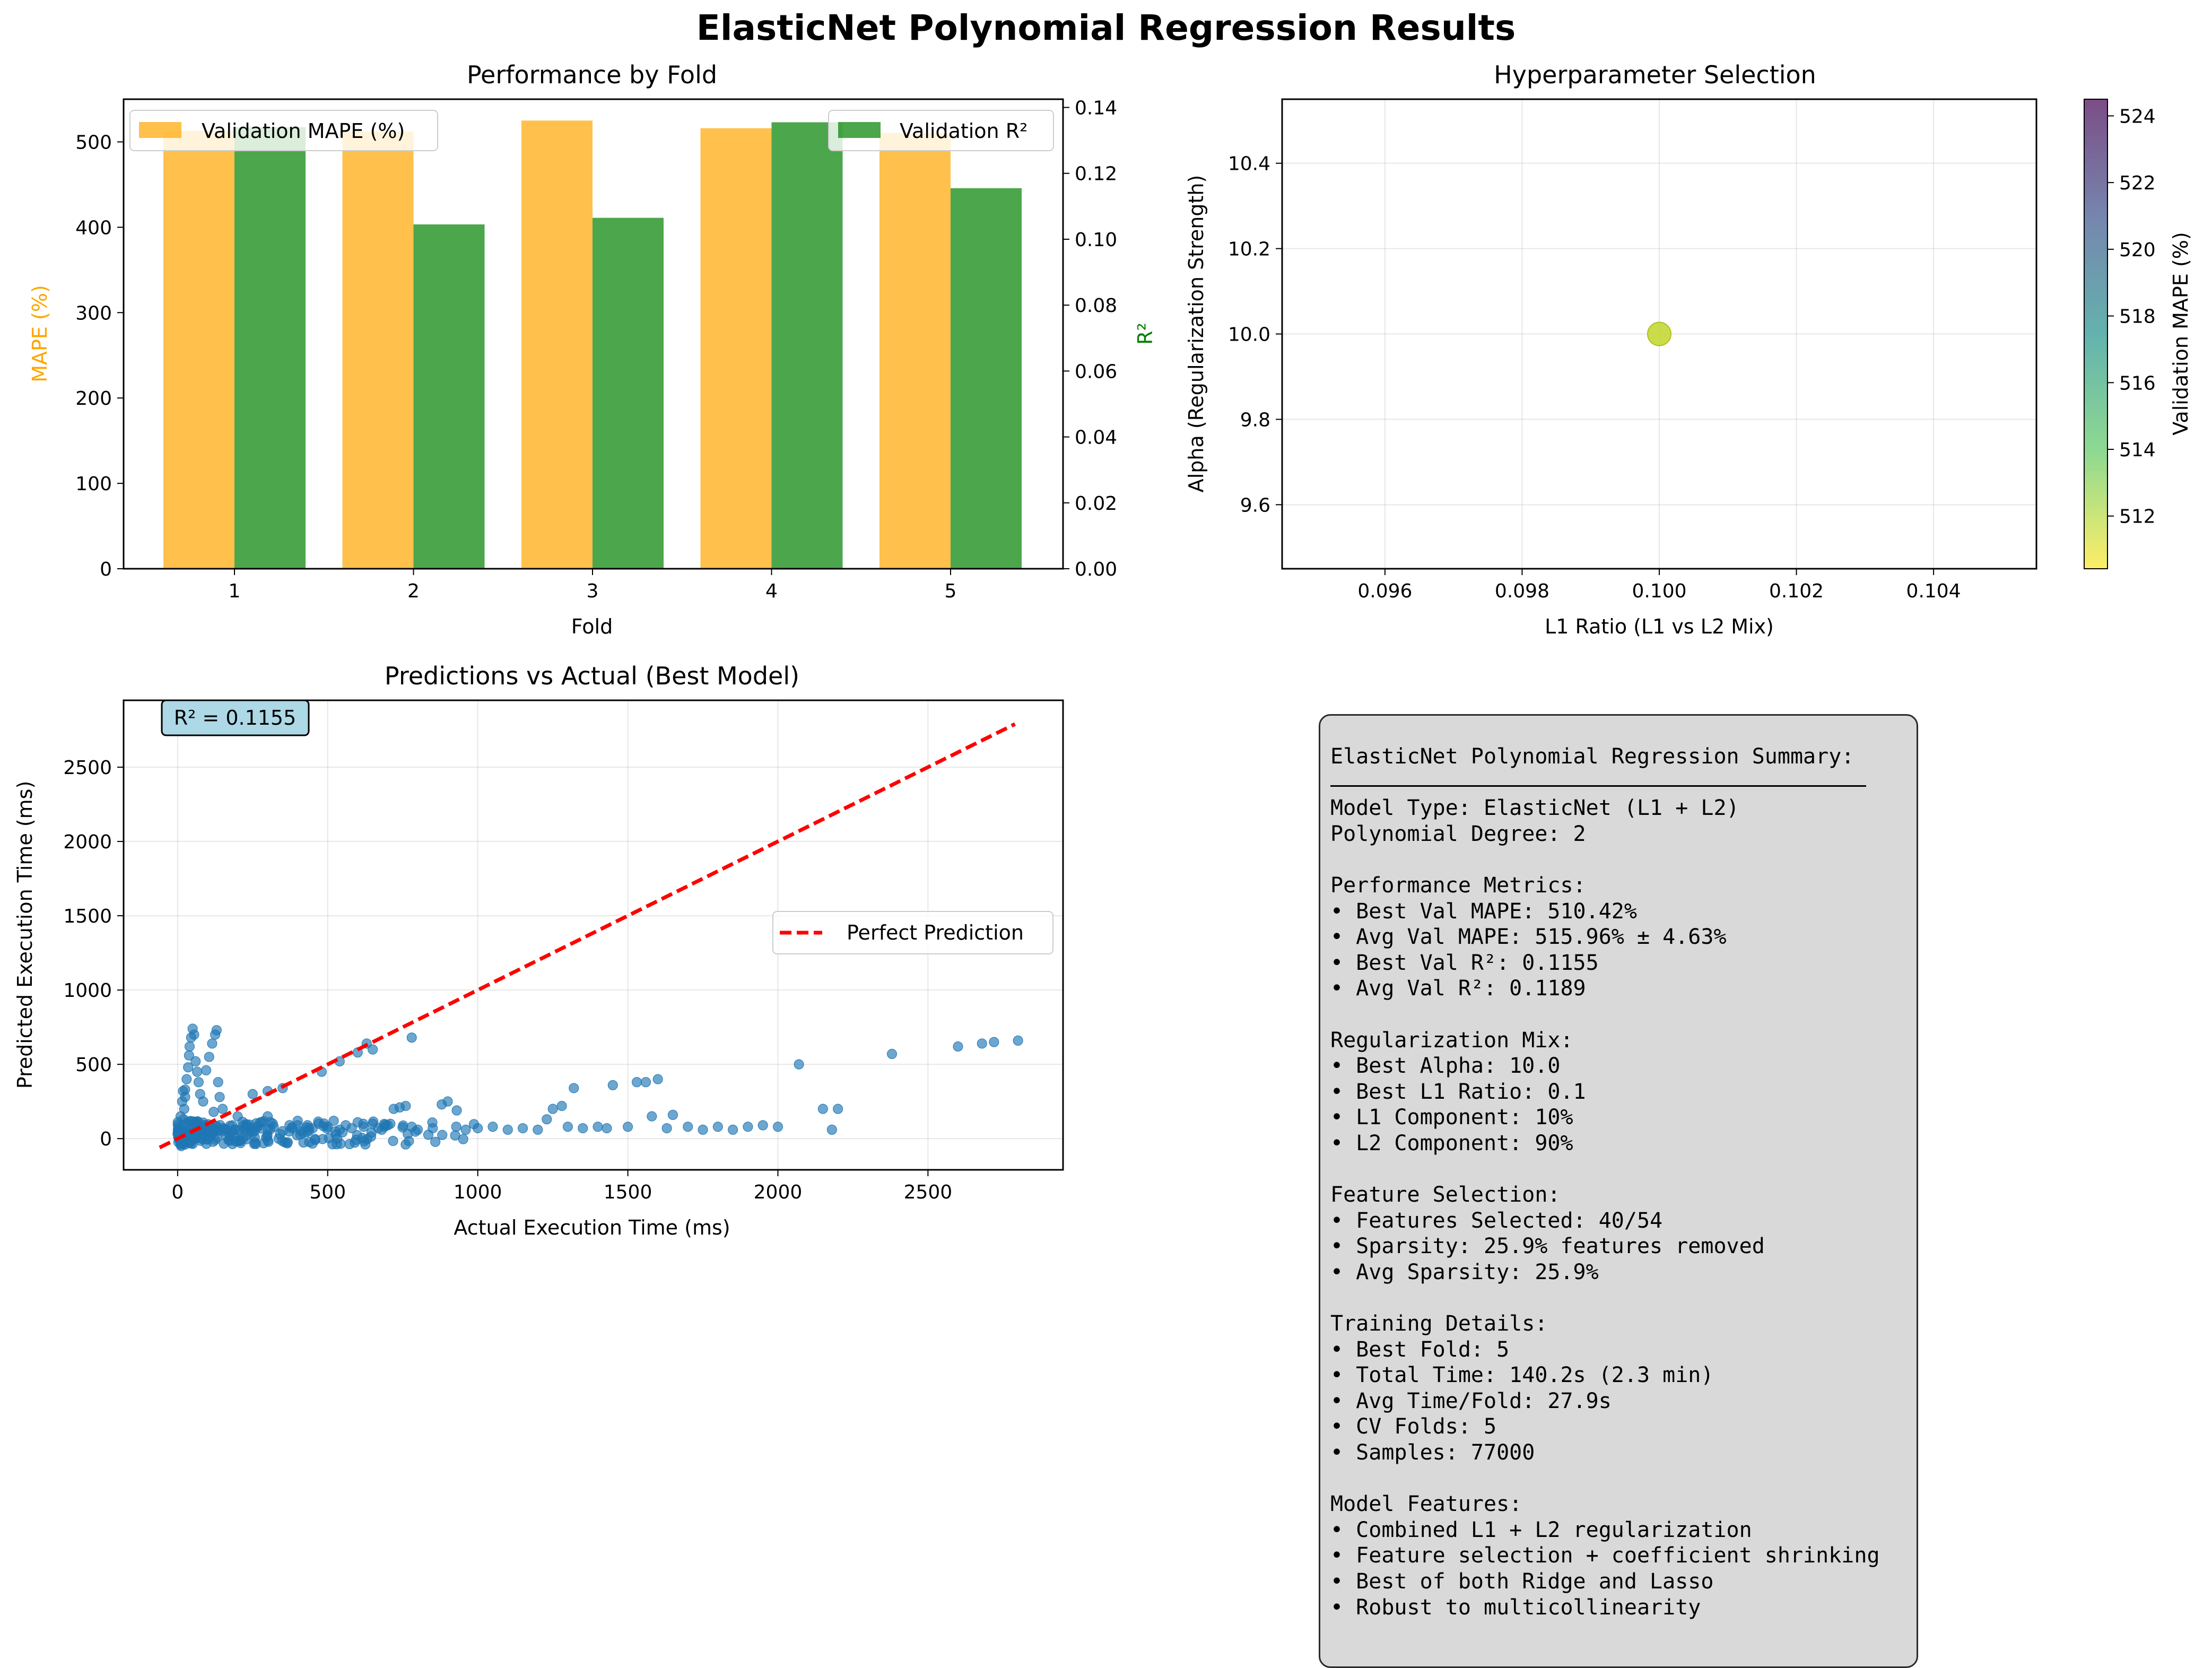 The image size is (2212, 1668). I want to click on colorbar-tick-label: 518, so click(2137, 317).